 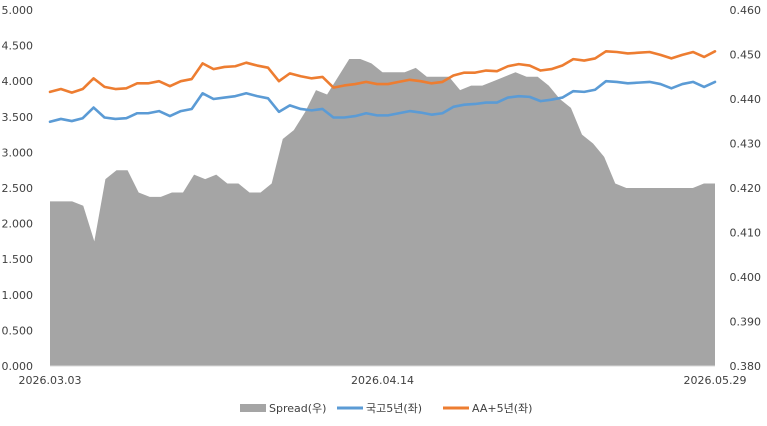 I want to click on x-tick-label: 2026.03.03, so click(x=50, y=380).